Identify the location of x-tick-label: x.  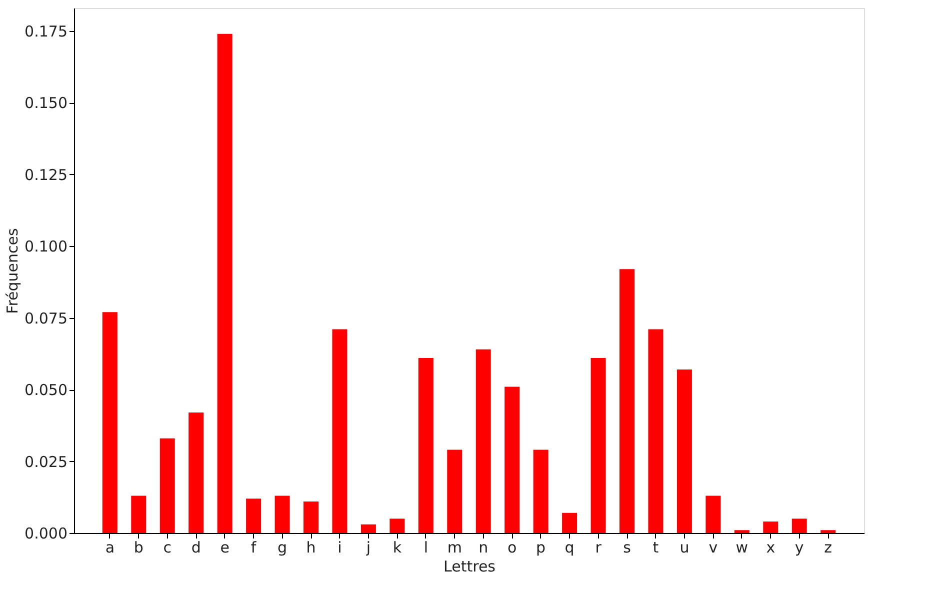
(771, 547).